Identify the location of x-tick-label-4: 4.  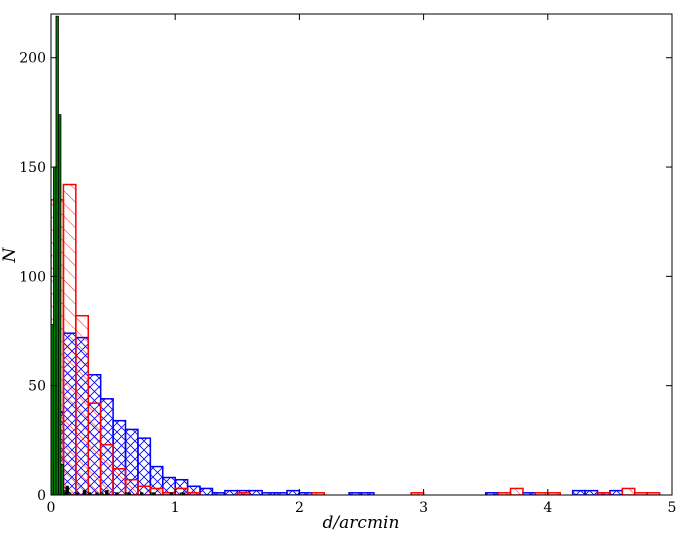
(547, 508).